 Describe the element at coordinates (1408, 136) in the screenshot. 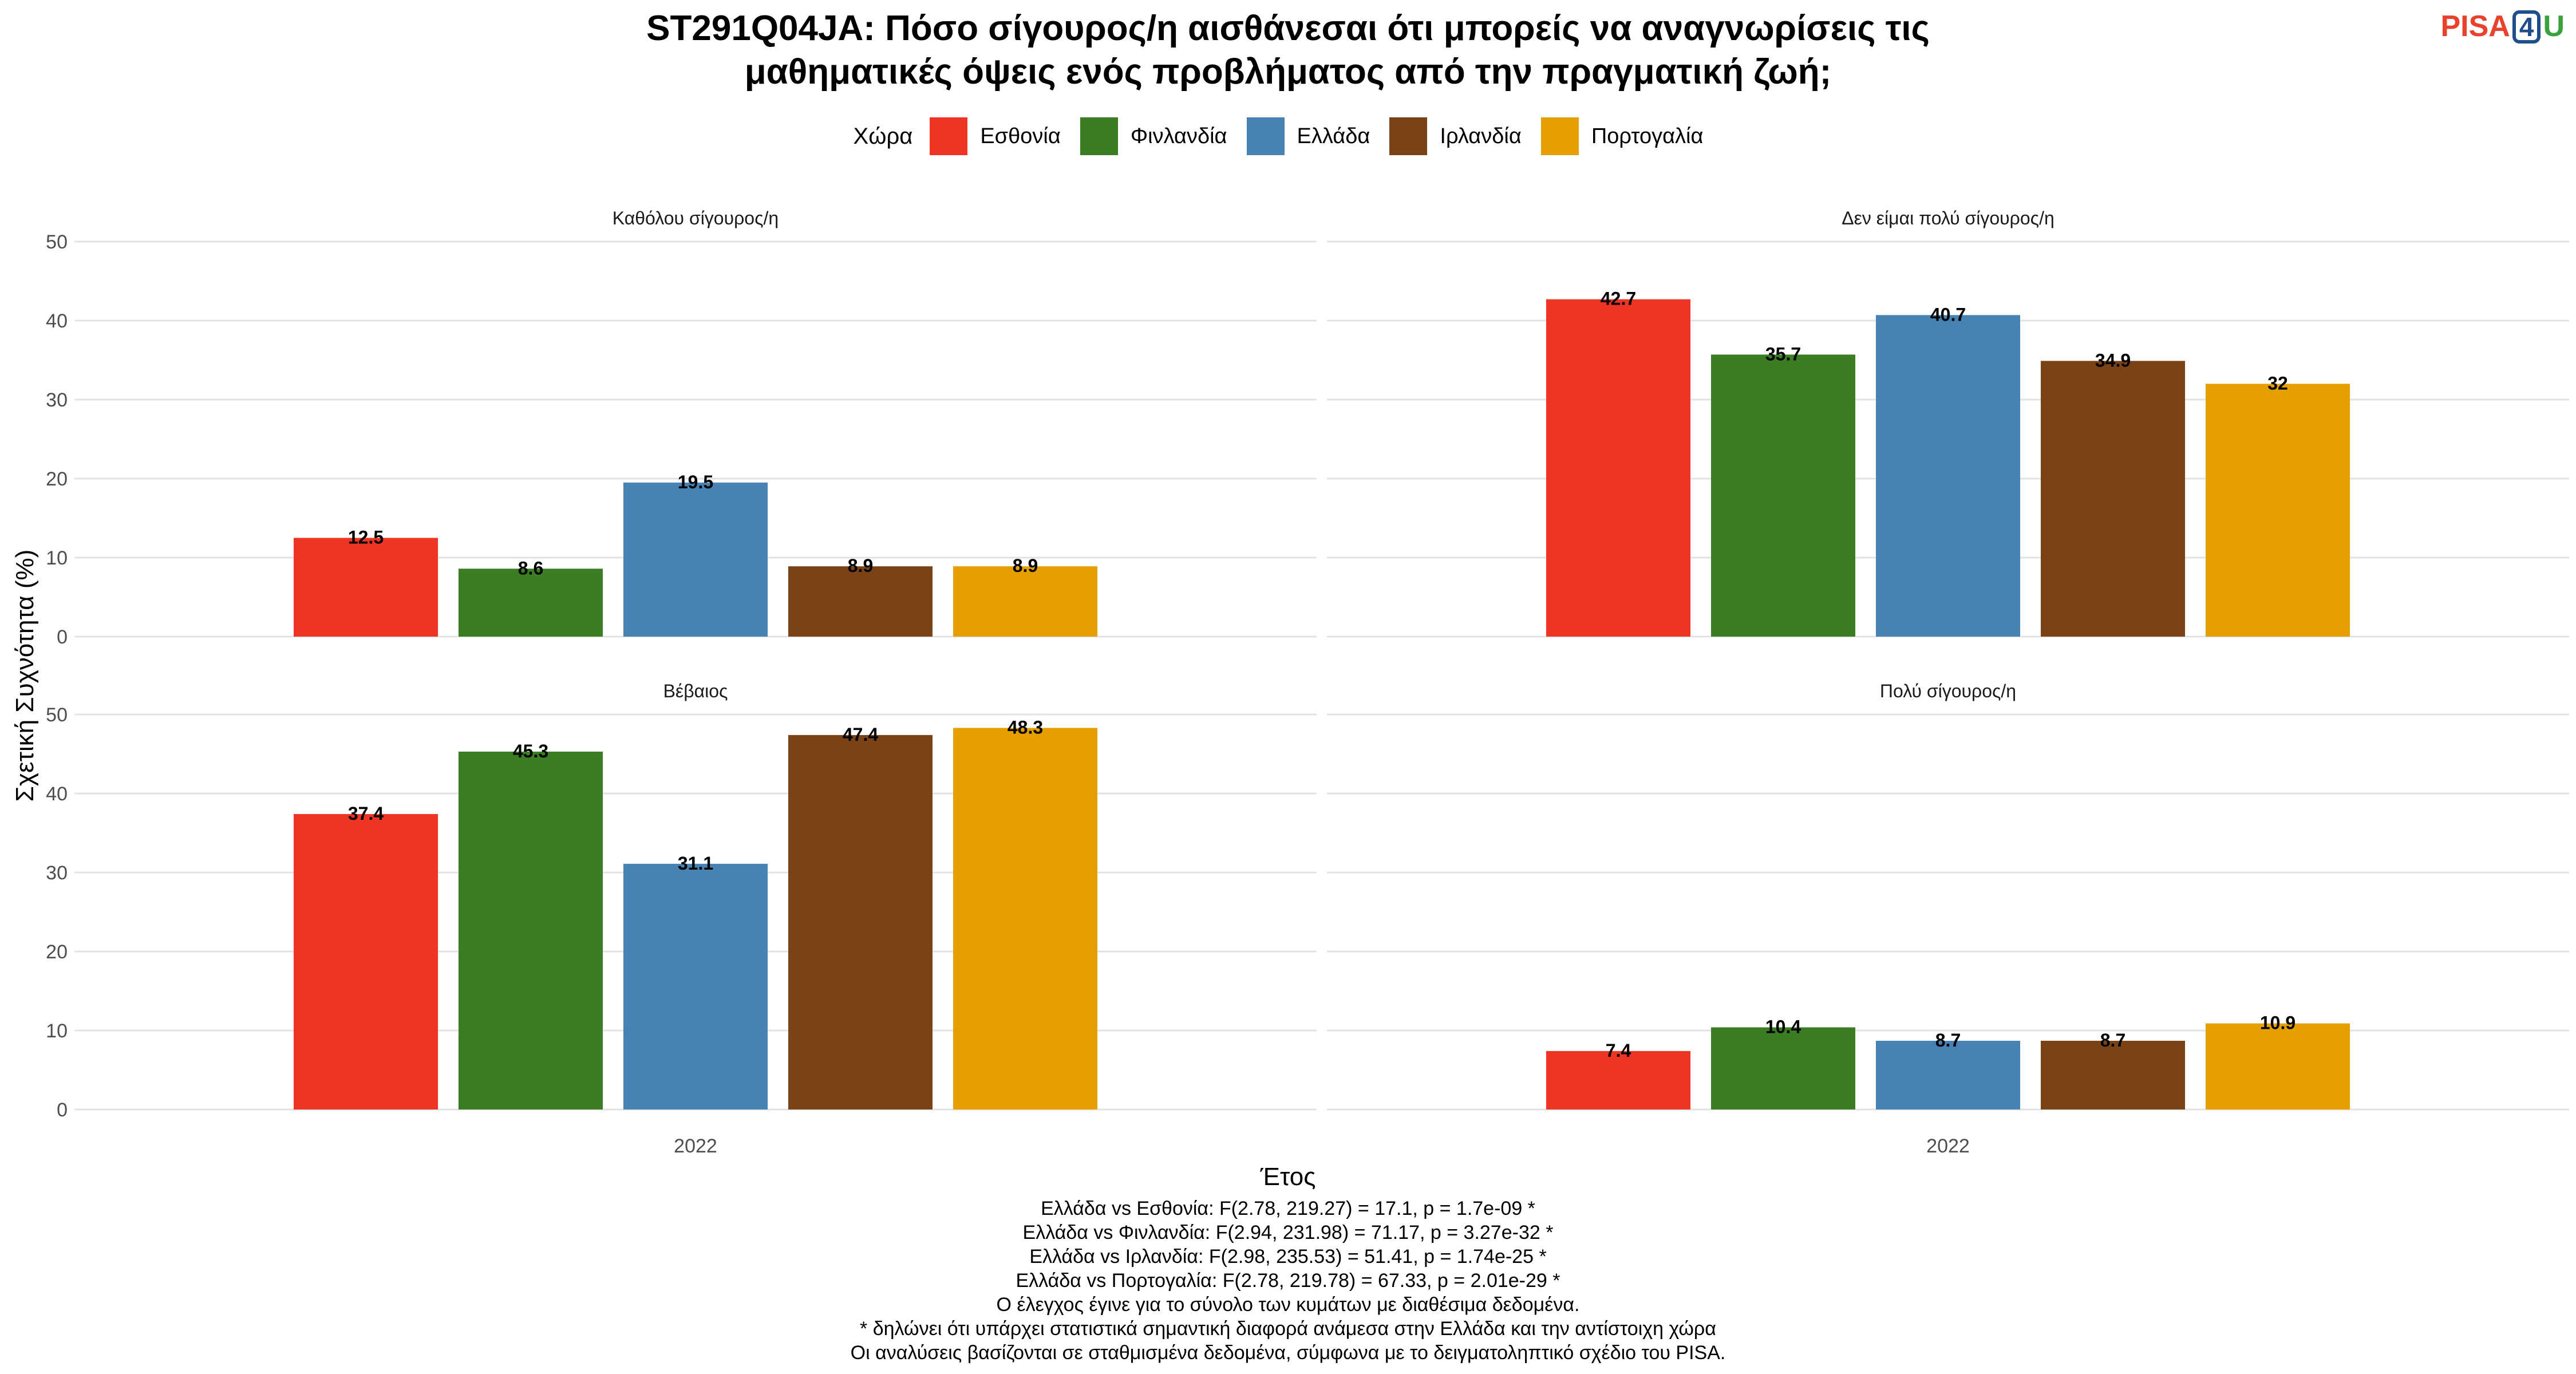

I see `legend-swatch-ireland` at that location.